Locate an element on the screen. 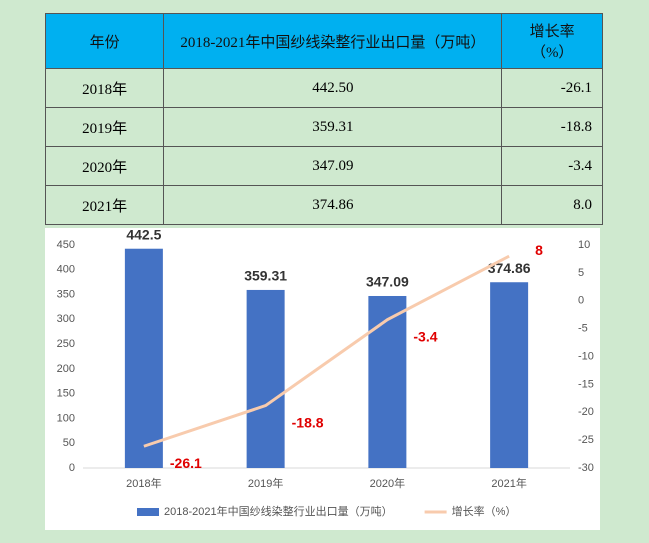 This screenshot has width=649, height=543. x-tick-label: 2021年 is located at coordinates (508, 483).